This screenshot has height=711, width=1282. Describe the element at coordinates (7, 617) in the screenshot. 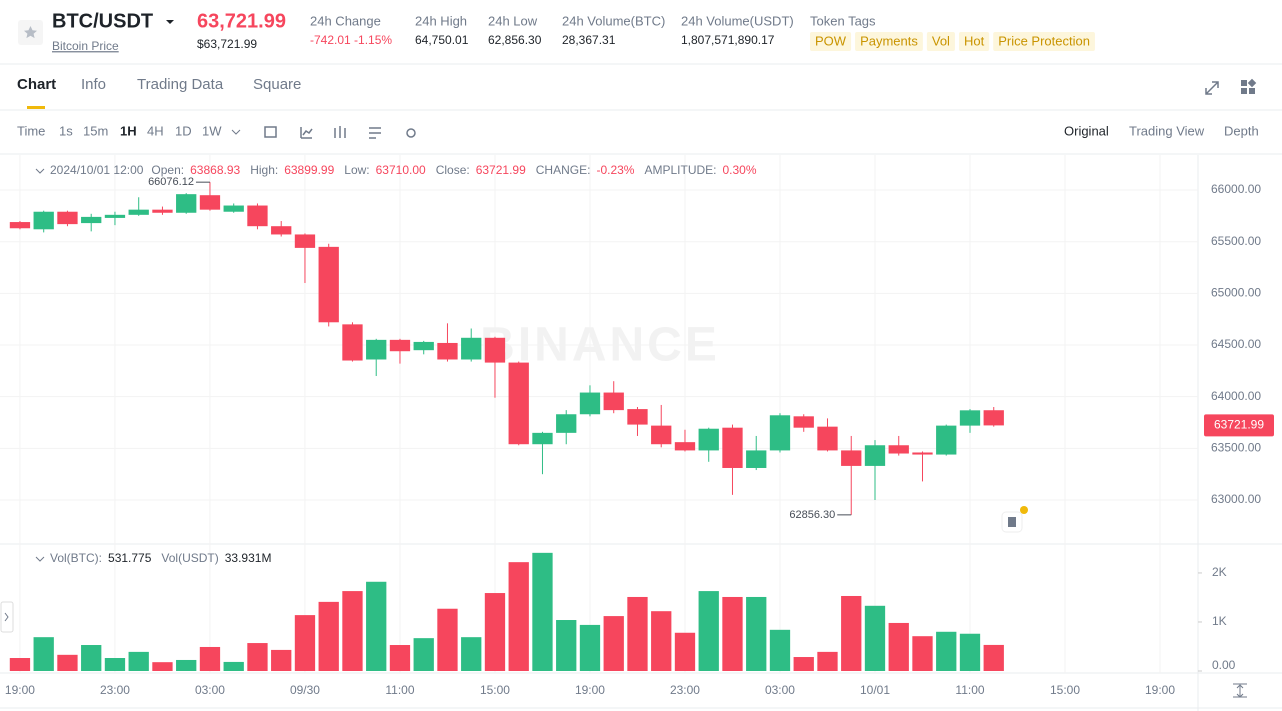

I see `side-panel-toggle` at that location.